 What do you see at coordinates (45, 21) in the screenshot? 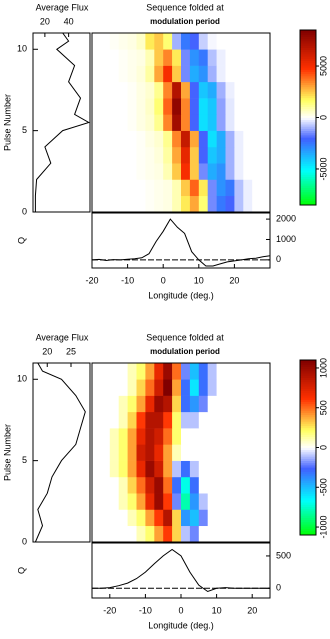
I see `flux-tick-label: 20` at bounding box center [45, 21].